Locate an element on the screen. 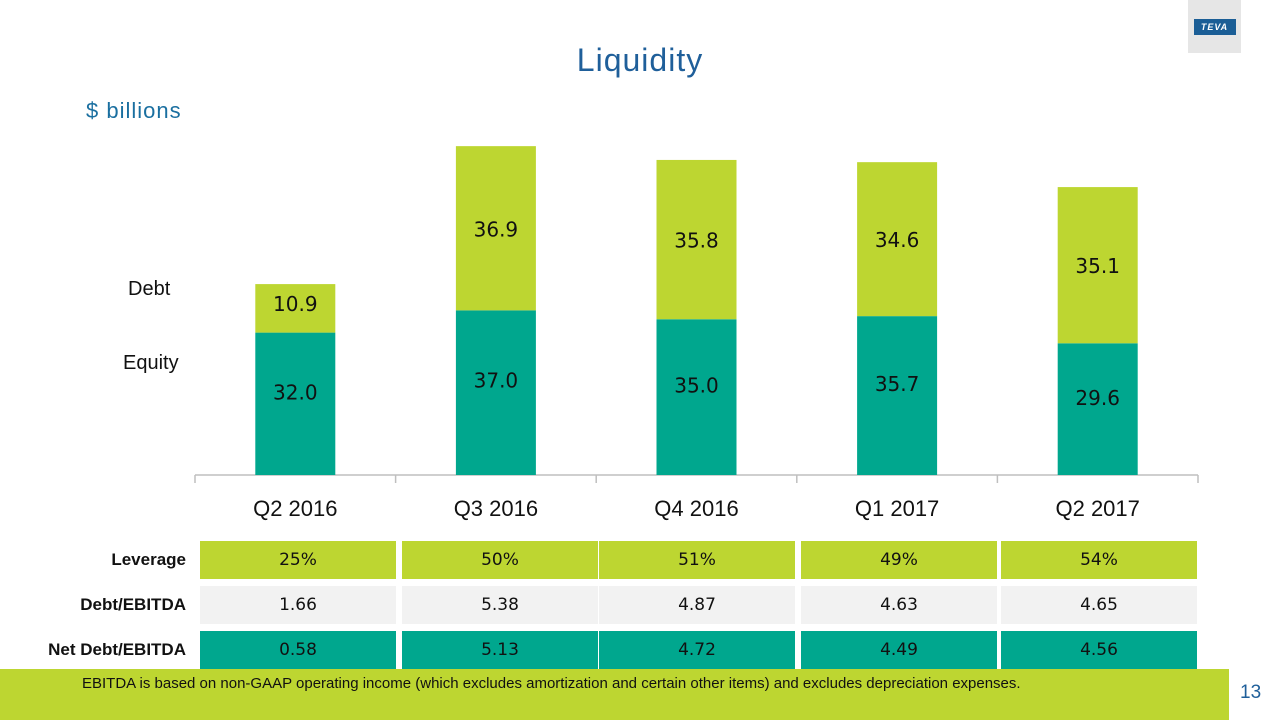  metrics-row-net-debt-ebitda: Net Debt/EBITDA 0.58 5.13 4.72 4.49 4.56 is located at coordinates (640, 650).